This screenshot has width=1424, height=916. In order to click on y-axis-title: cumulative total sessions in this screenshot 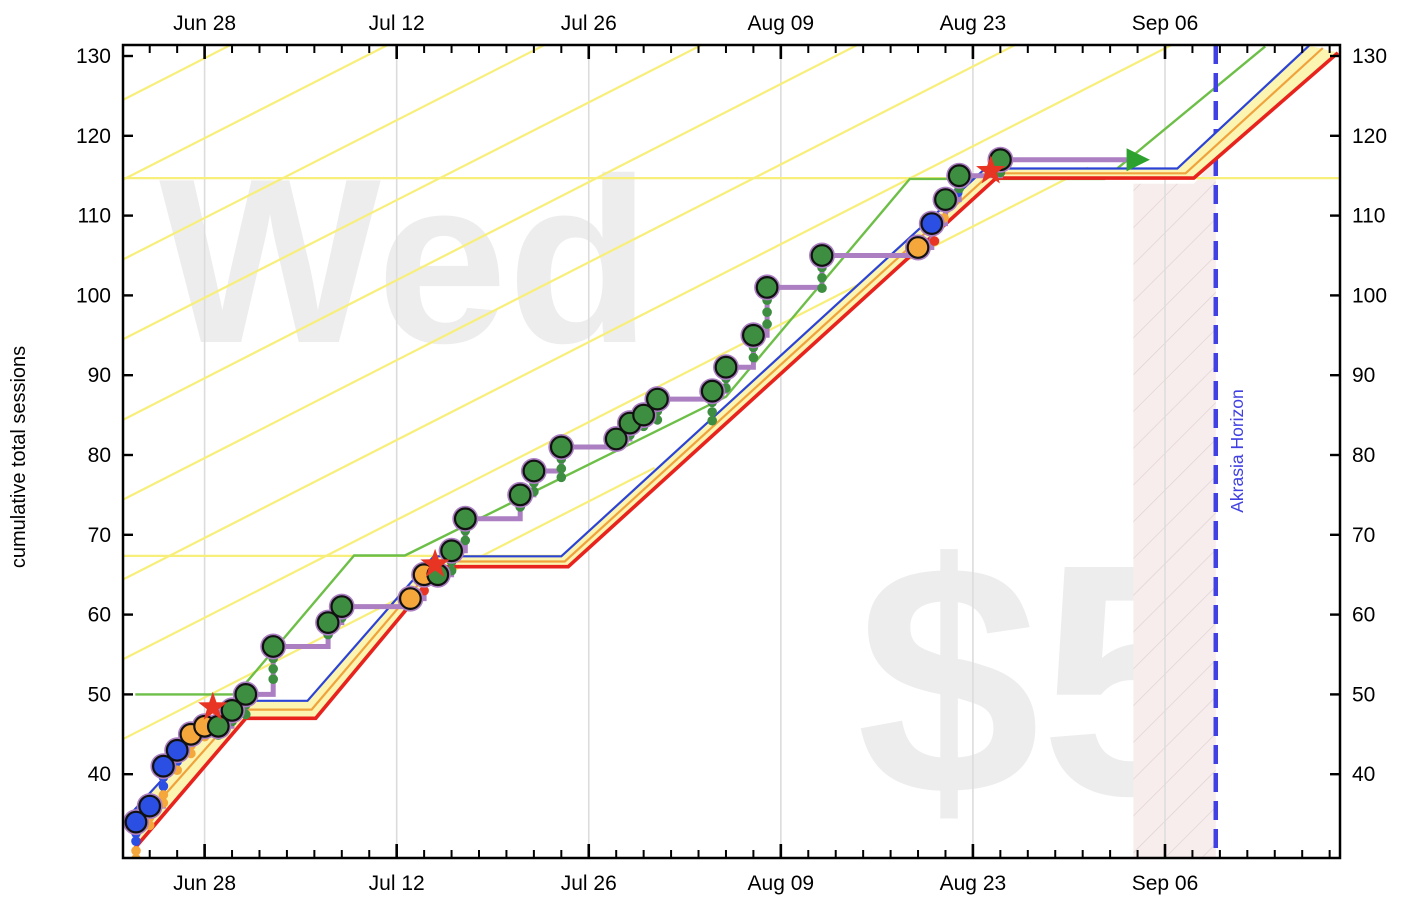, I will do `click(19, 457)`.